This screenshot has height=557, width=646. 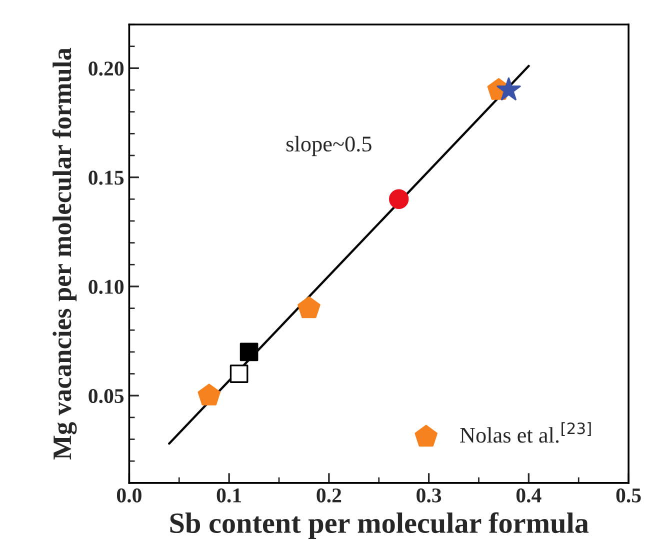 What do you see at coordinates (628, 495) in the screenshot?
I see `x-tick-label: 0.5` at bounding box center [628, 495].